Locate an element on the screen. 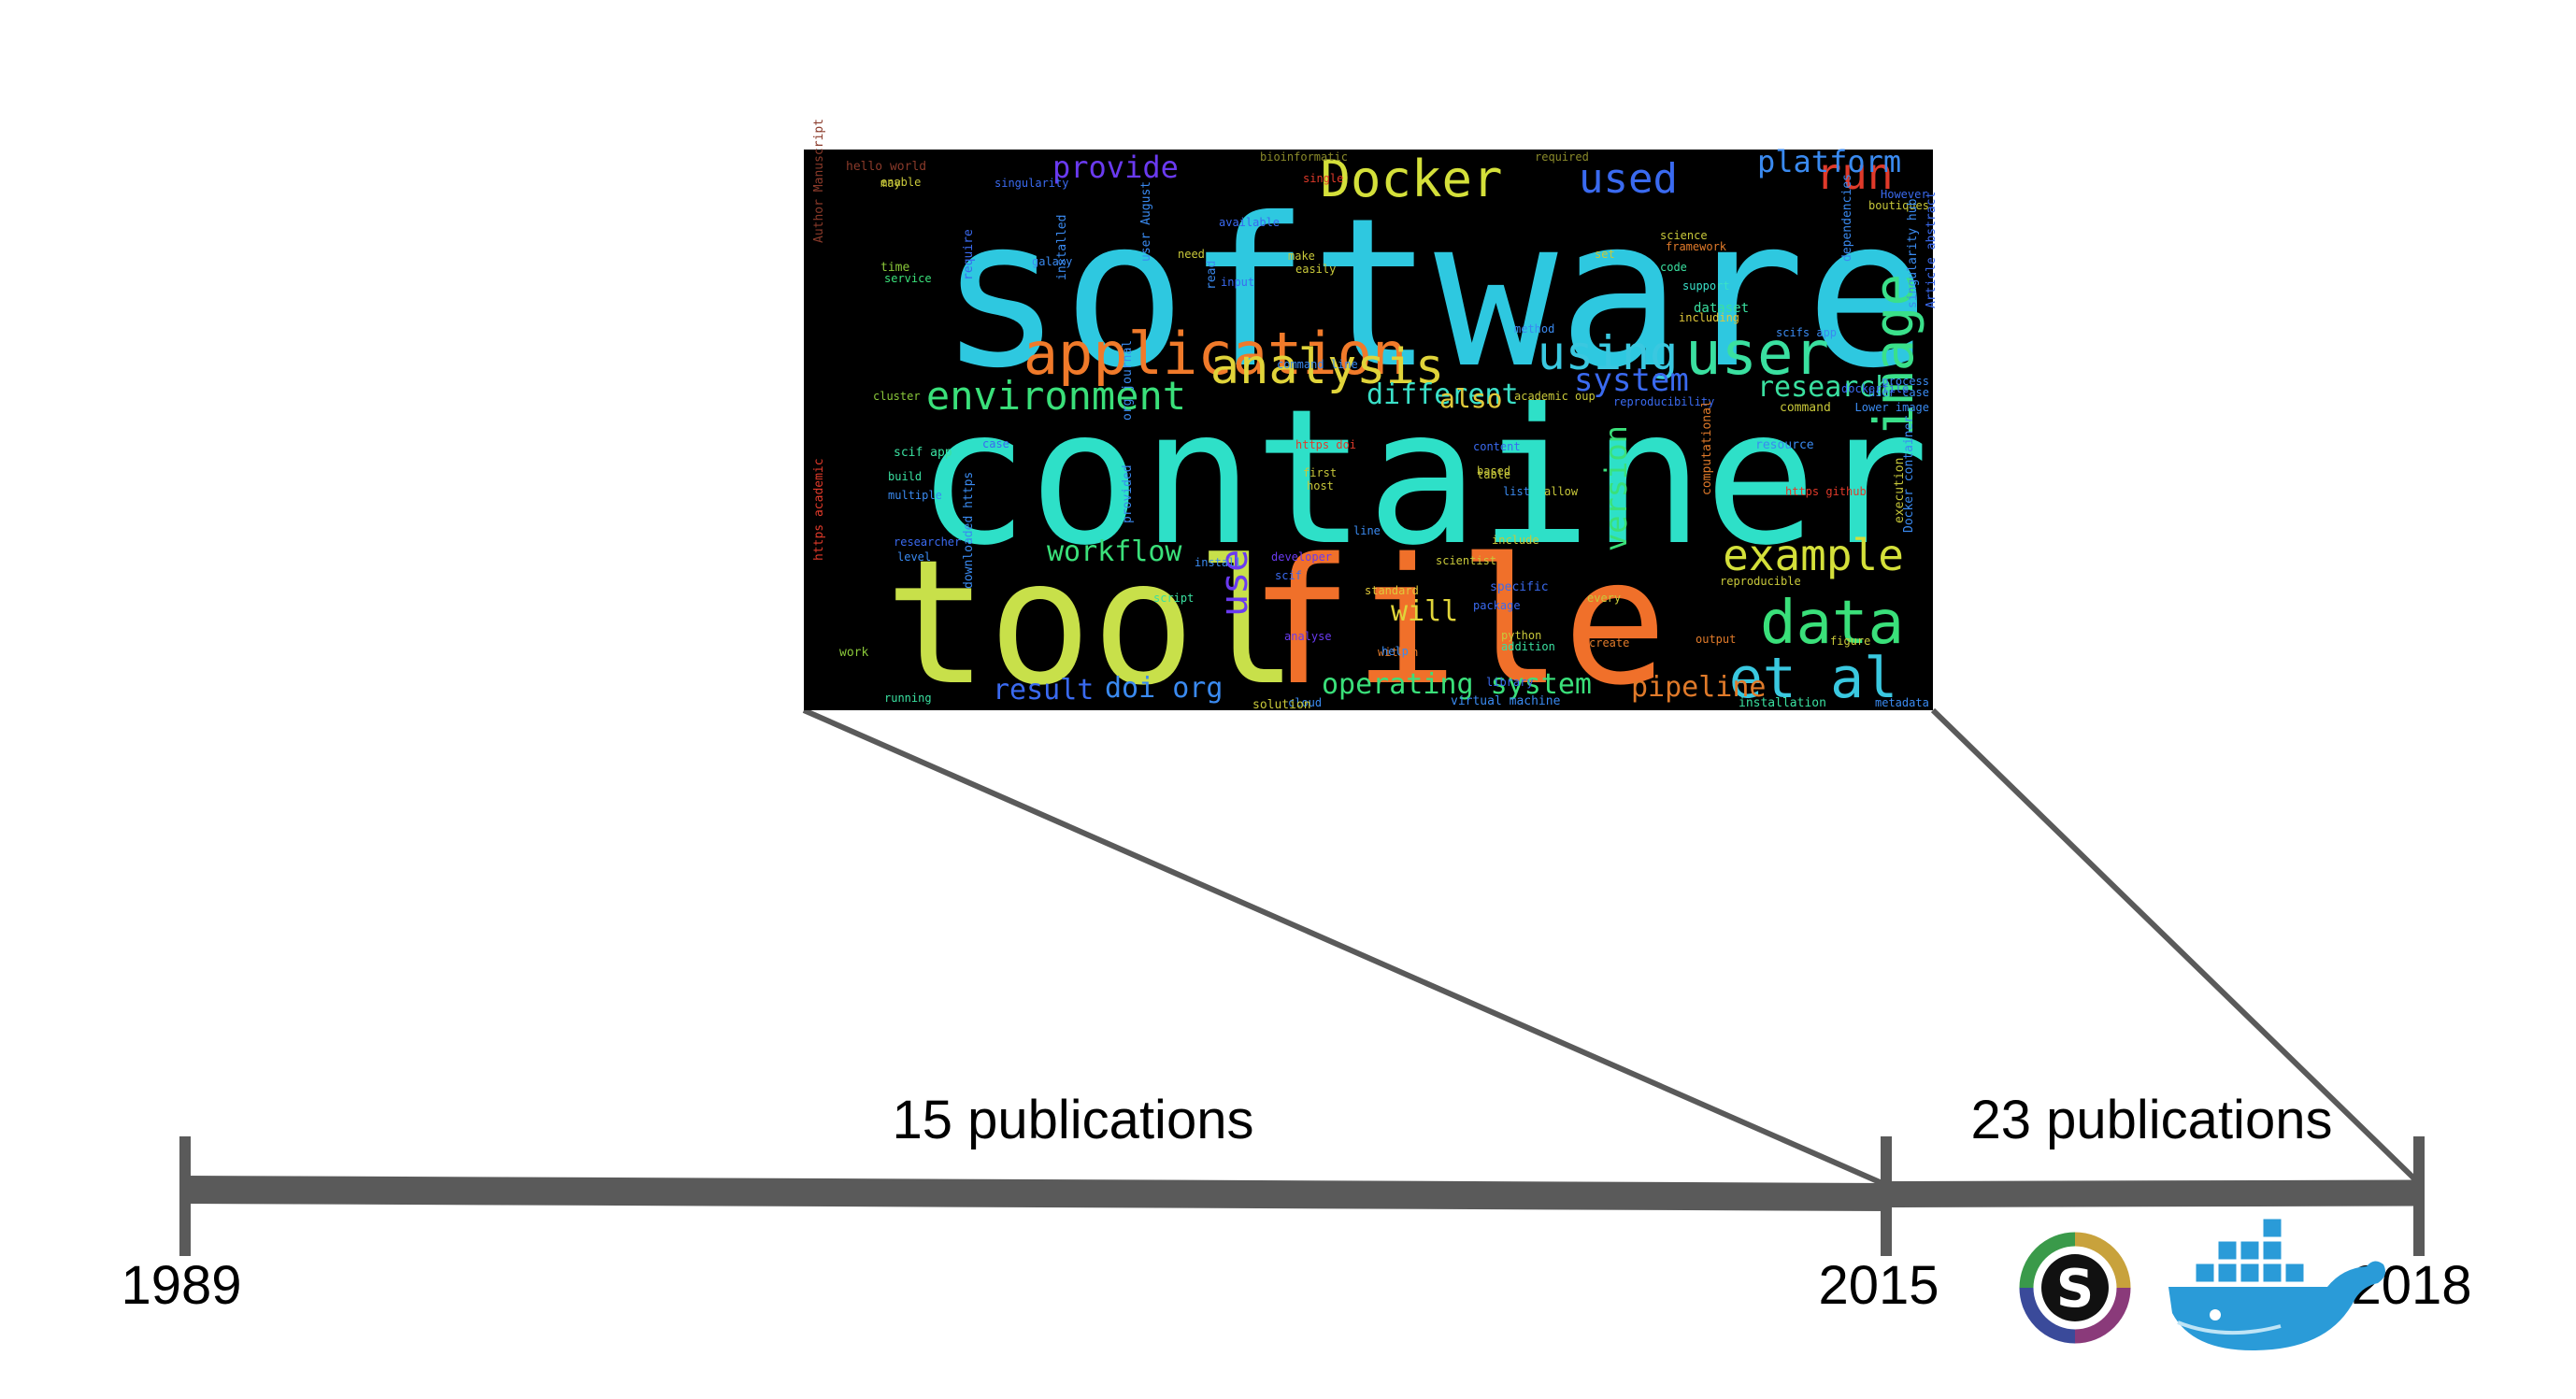 Image resolution: width=2576 pixels, height=1399 pixels. word-cloud-word: addition is located at coordinates (1528, 646).